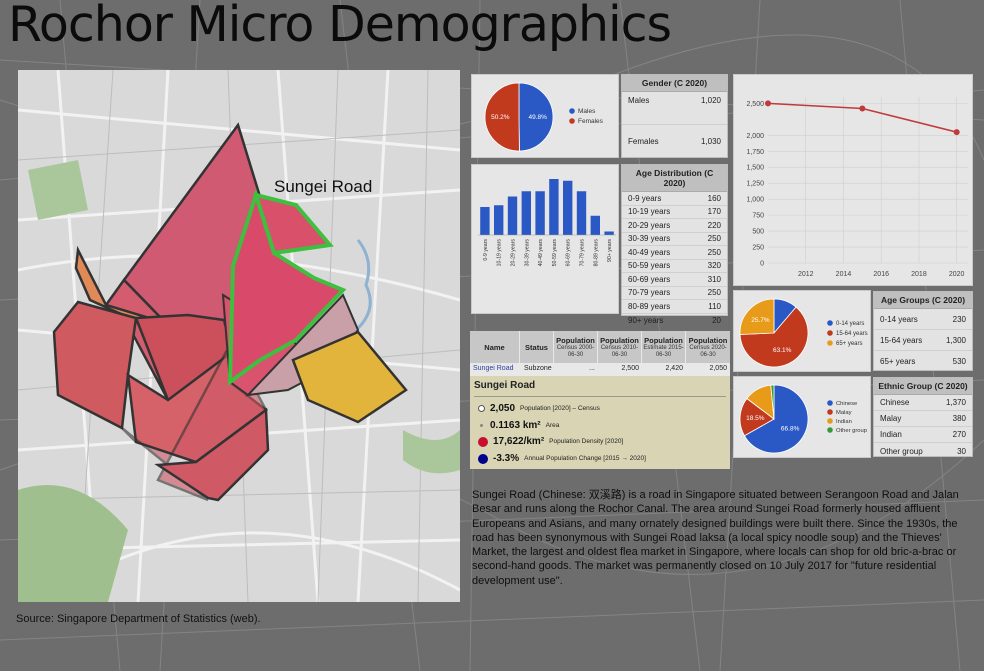  I want to click on gender-pie-panel: 49.8% 50.2% Males Females, so click(545, 116).